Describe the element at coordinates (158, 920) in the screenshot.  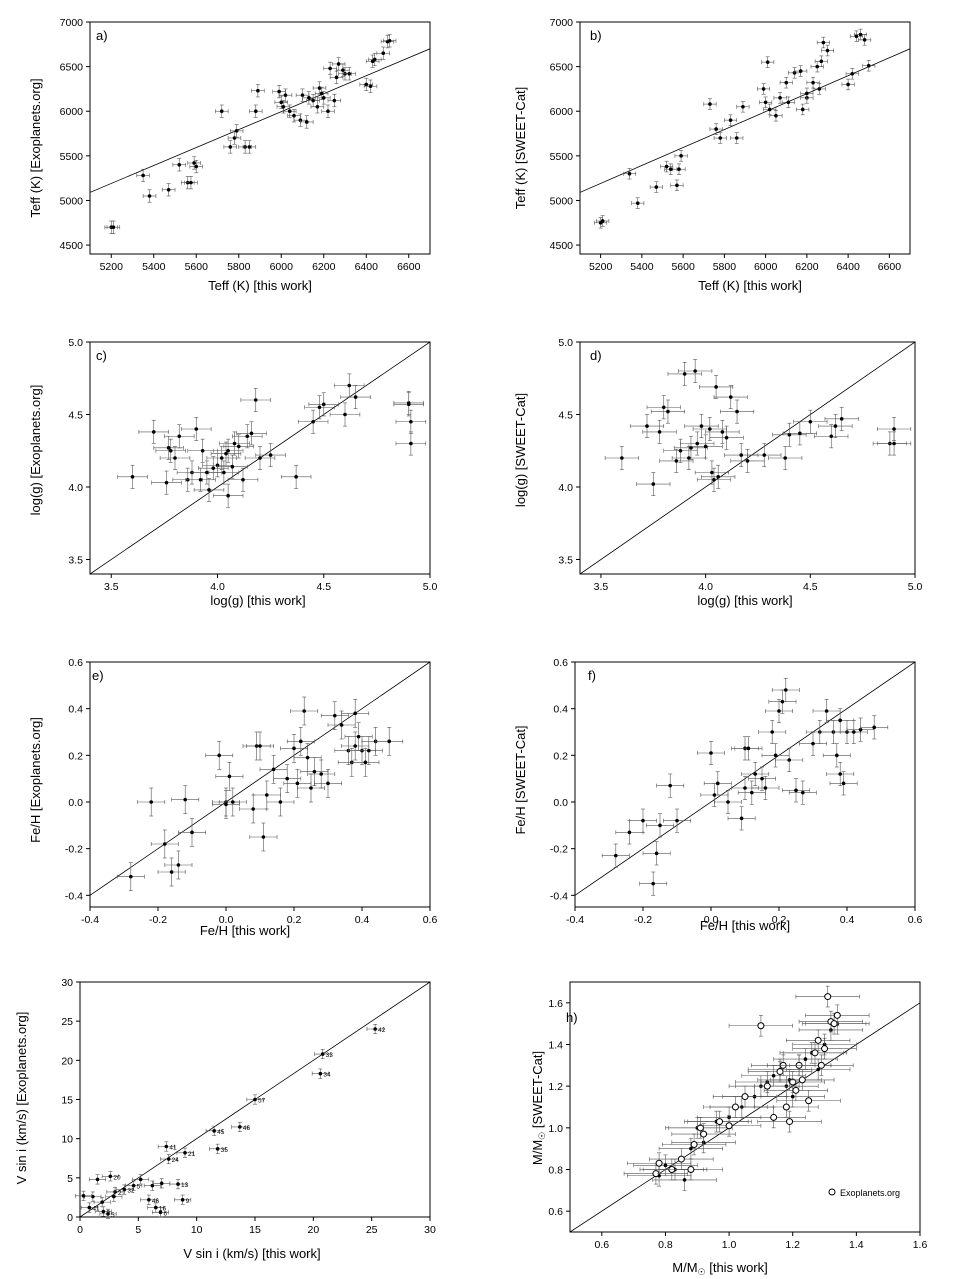
I see `x-tick-label: -0.2` at that location.